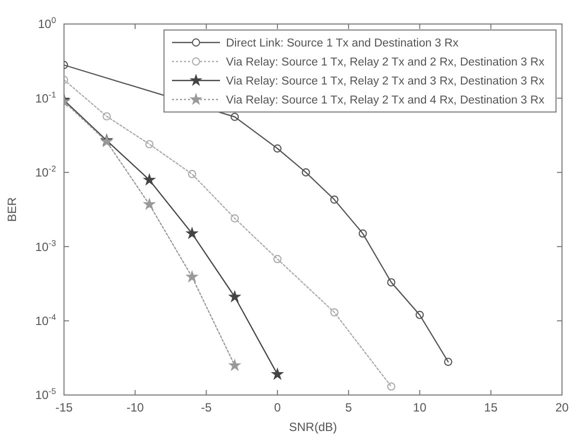 Image resolution: width=574 pixels, height=437 pixels. Describe the element at coordinates (313, 427) in the screenshot. I see `x-axis-title: SNR(dB)` at that location.